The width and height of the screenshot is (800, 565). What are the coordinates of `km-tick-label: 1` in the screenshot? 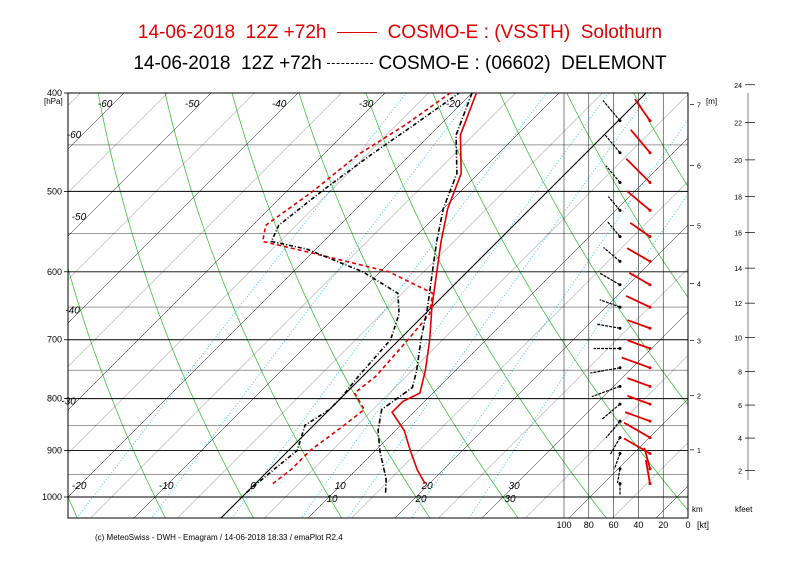 It's located at (699, 451).